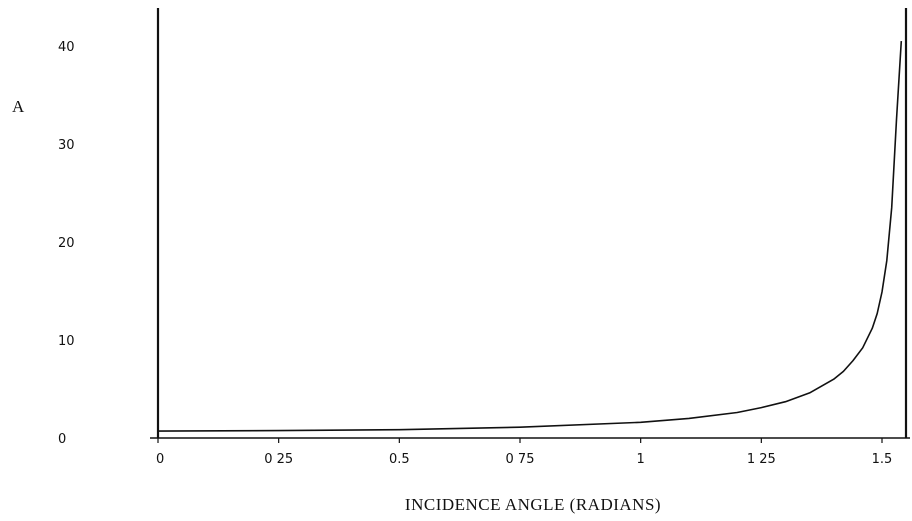  What do you see at coordinates (66, 145) in the screenshot?
I see `y-tick-label: 30` at bounding box center [66, 145].